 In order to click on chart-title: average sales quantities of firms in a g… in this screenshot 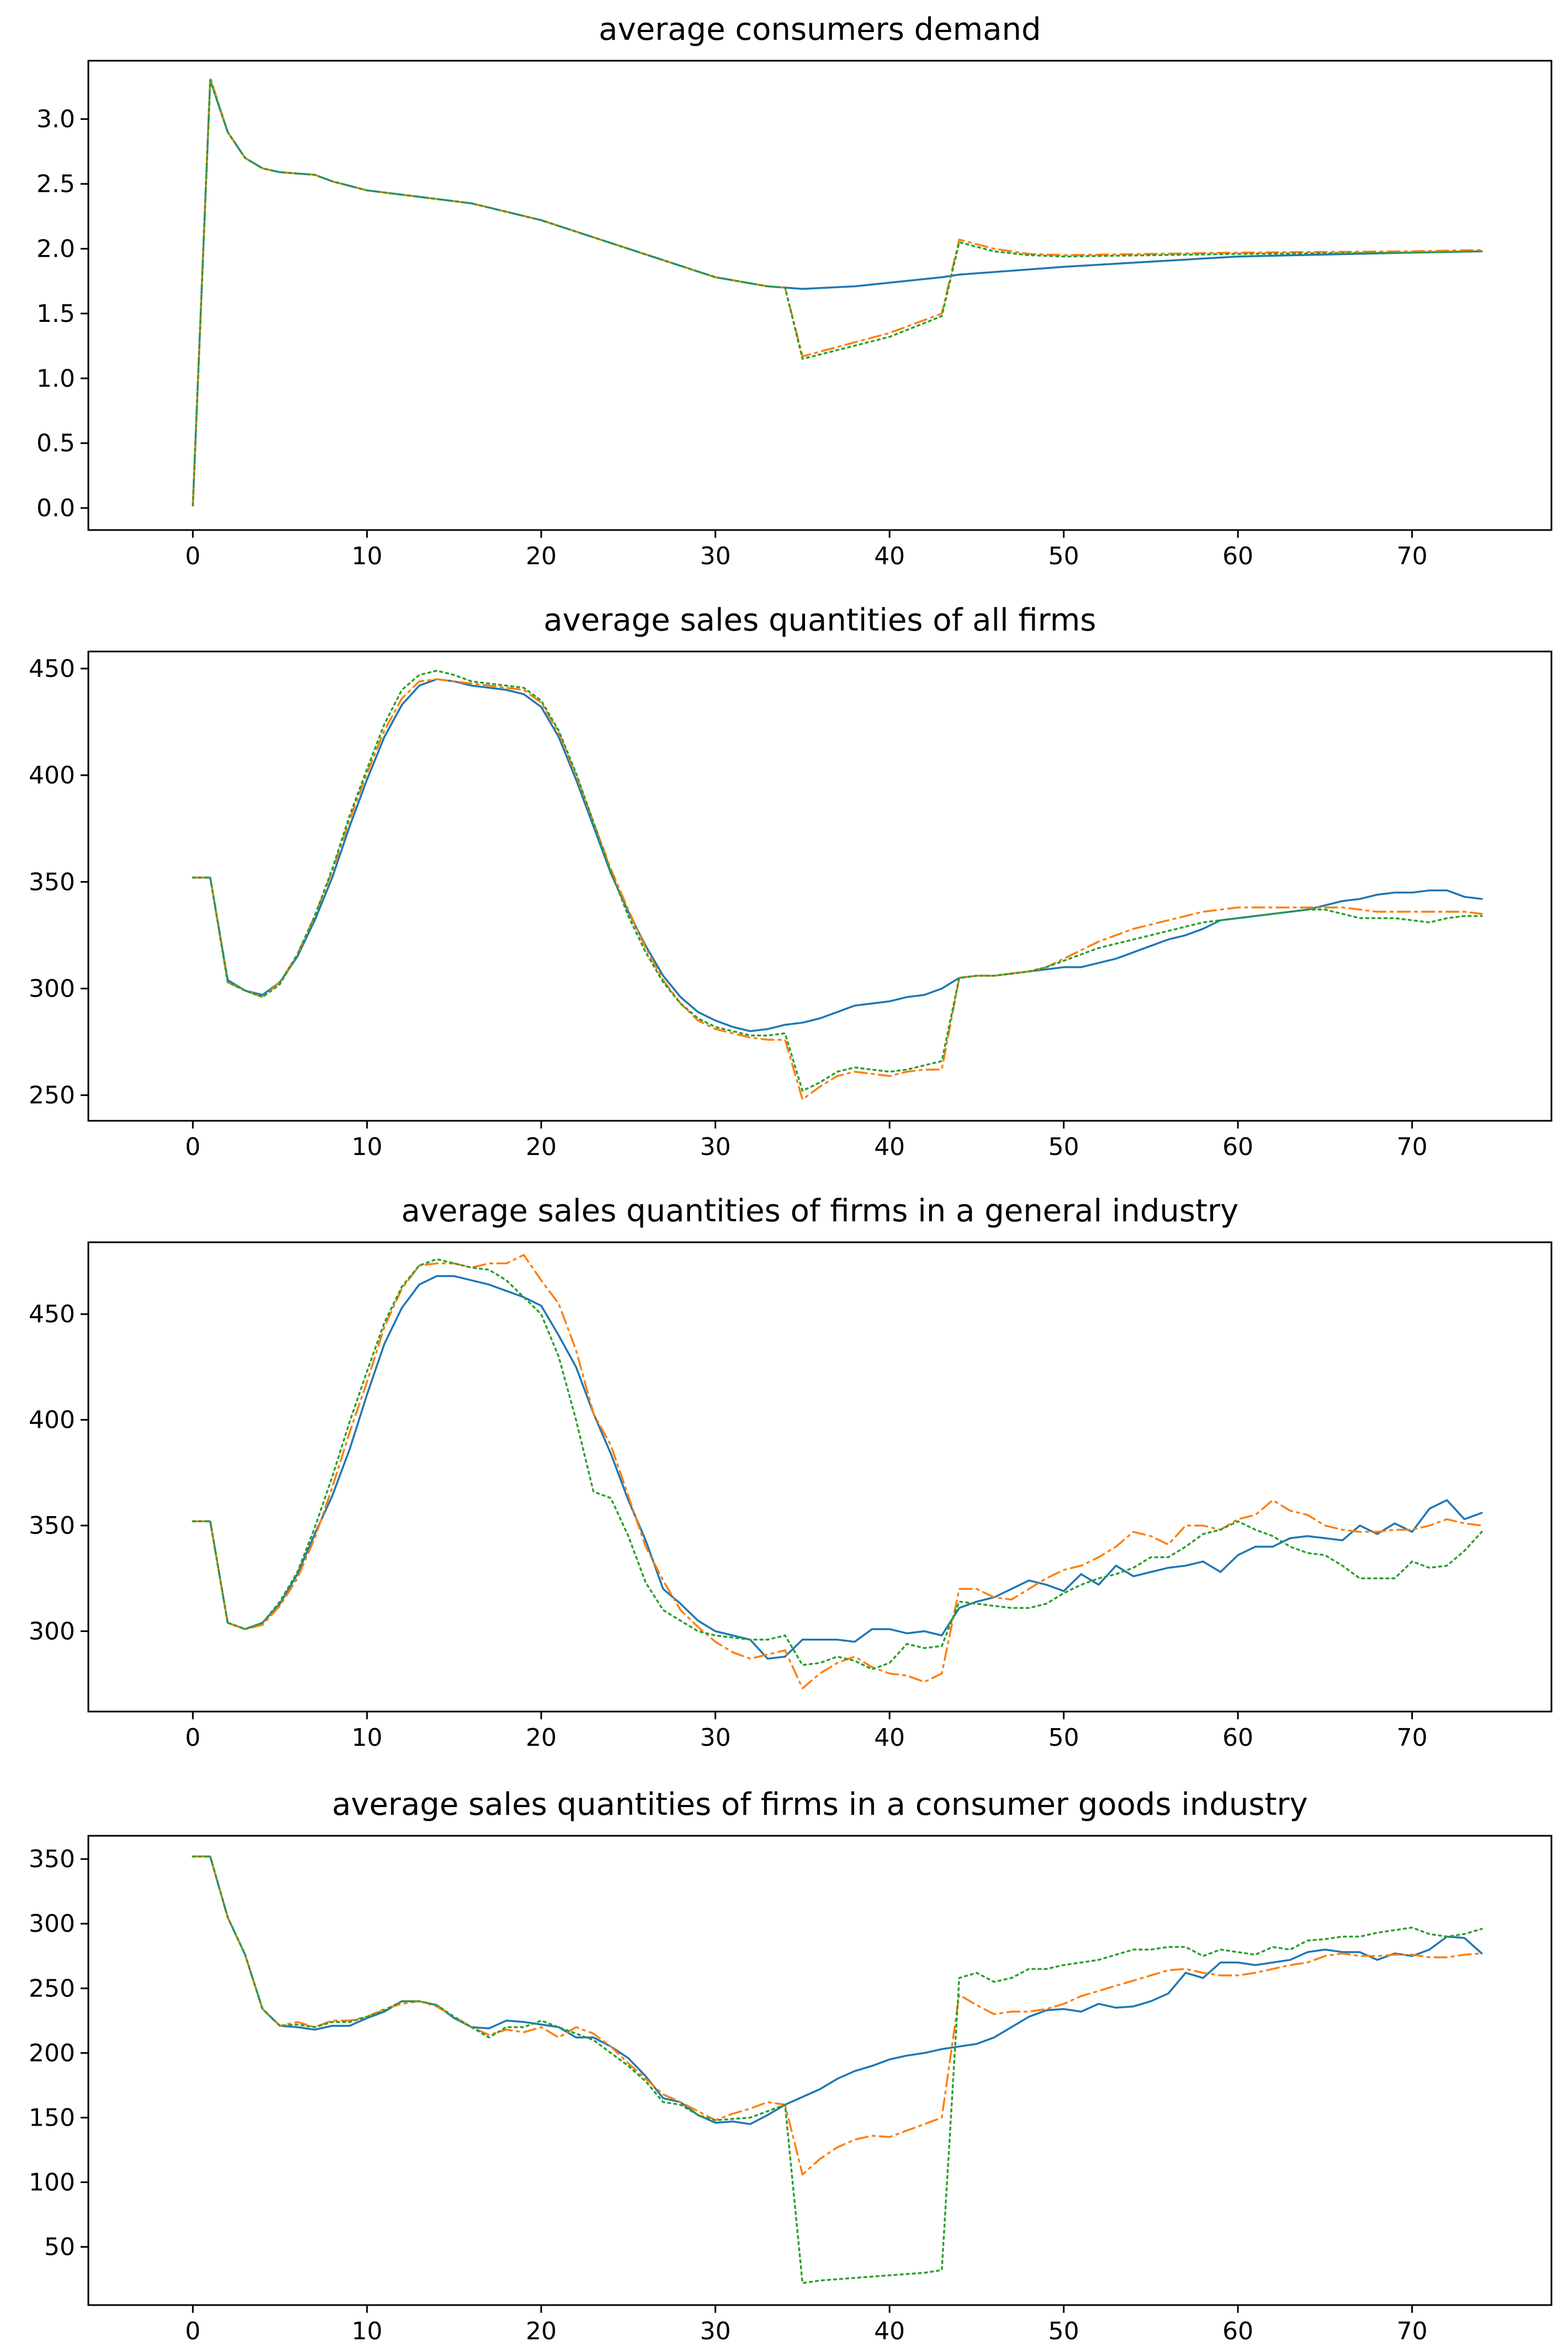, I will do `click(820, 1211)`.